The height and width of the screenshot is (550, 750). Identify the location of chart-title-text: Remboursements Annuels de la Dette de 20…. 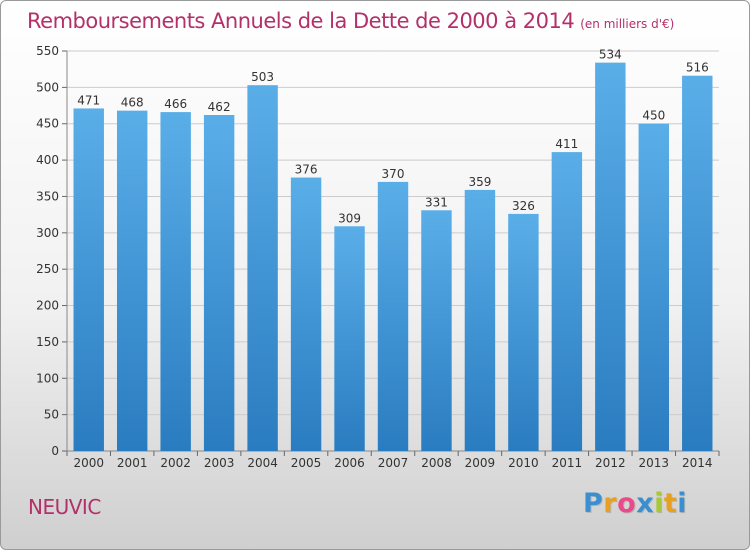
(301, 21).